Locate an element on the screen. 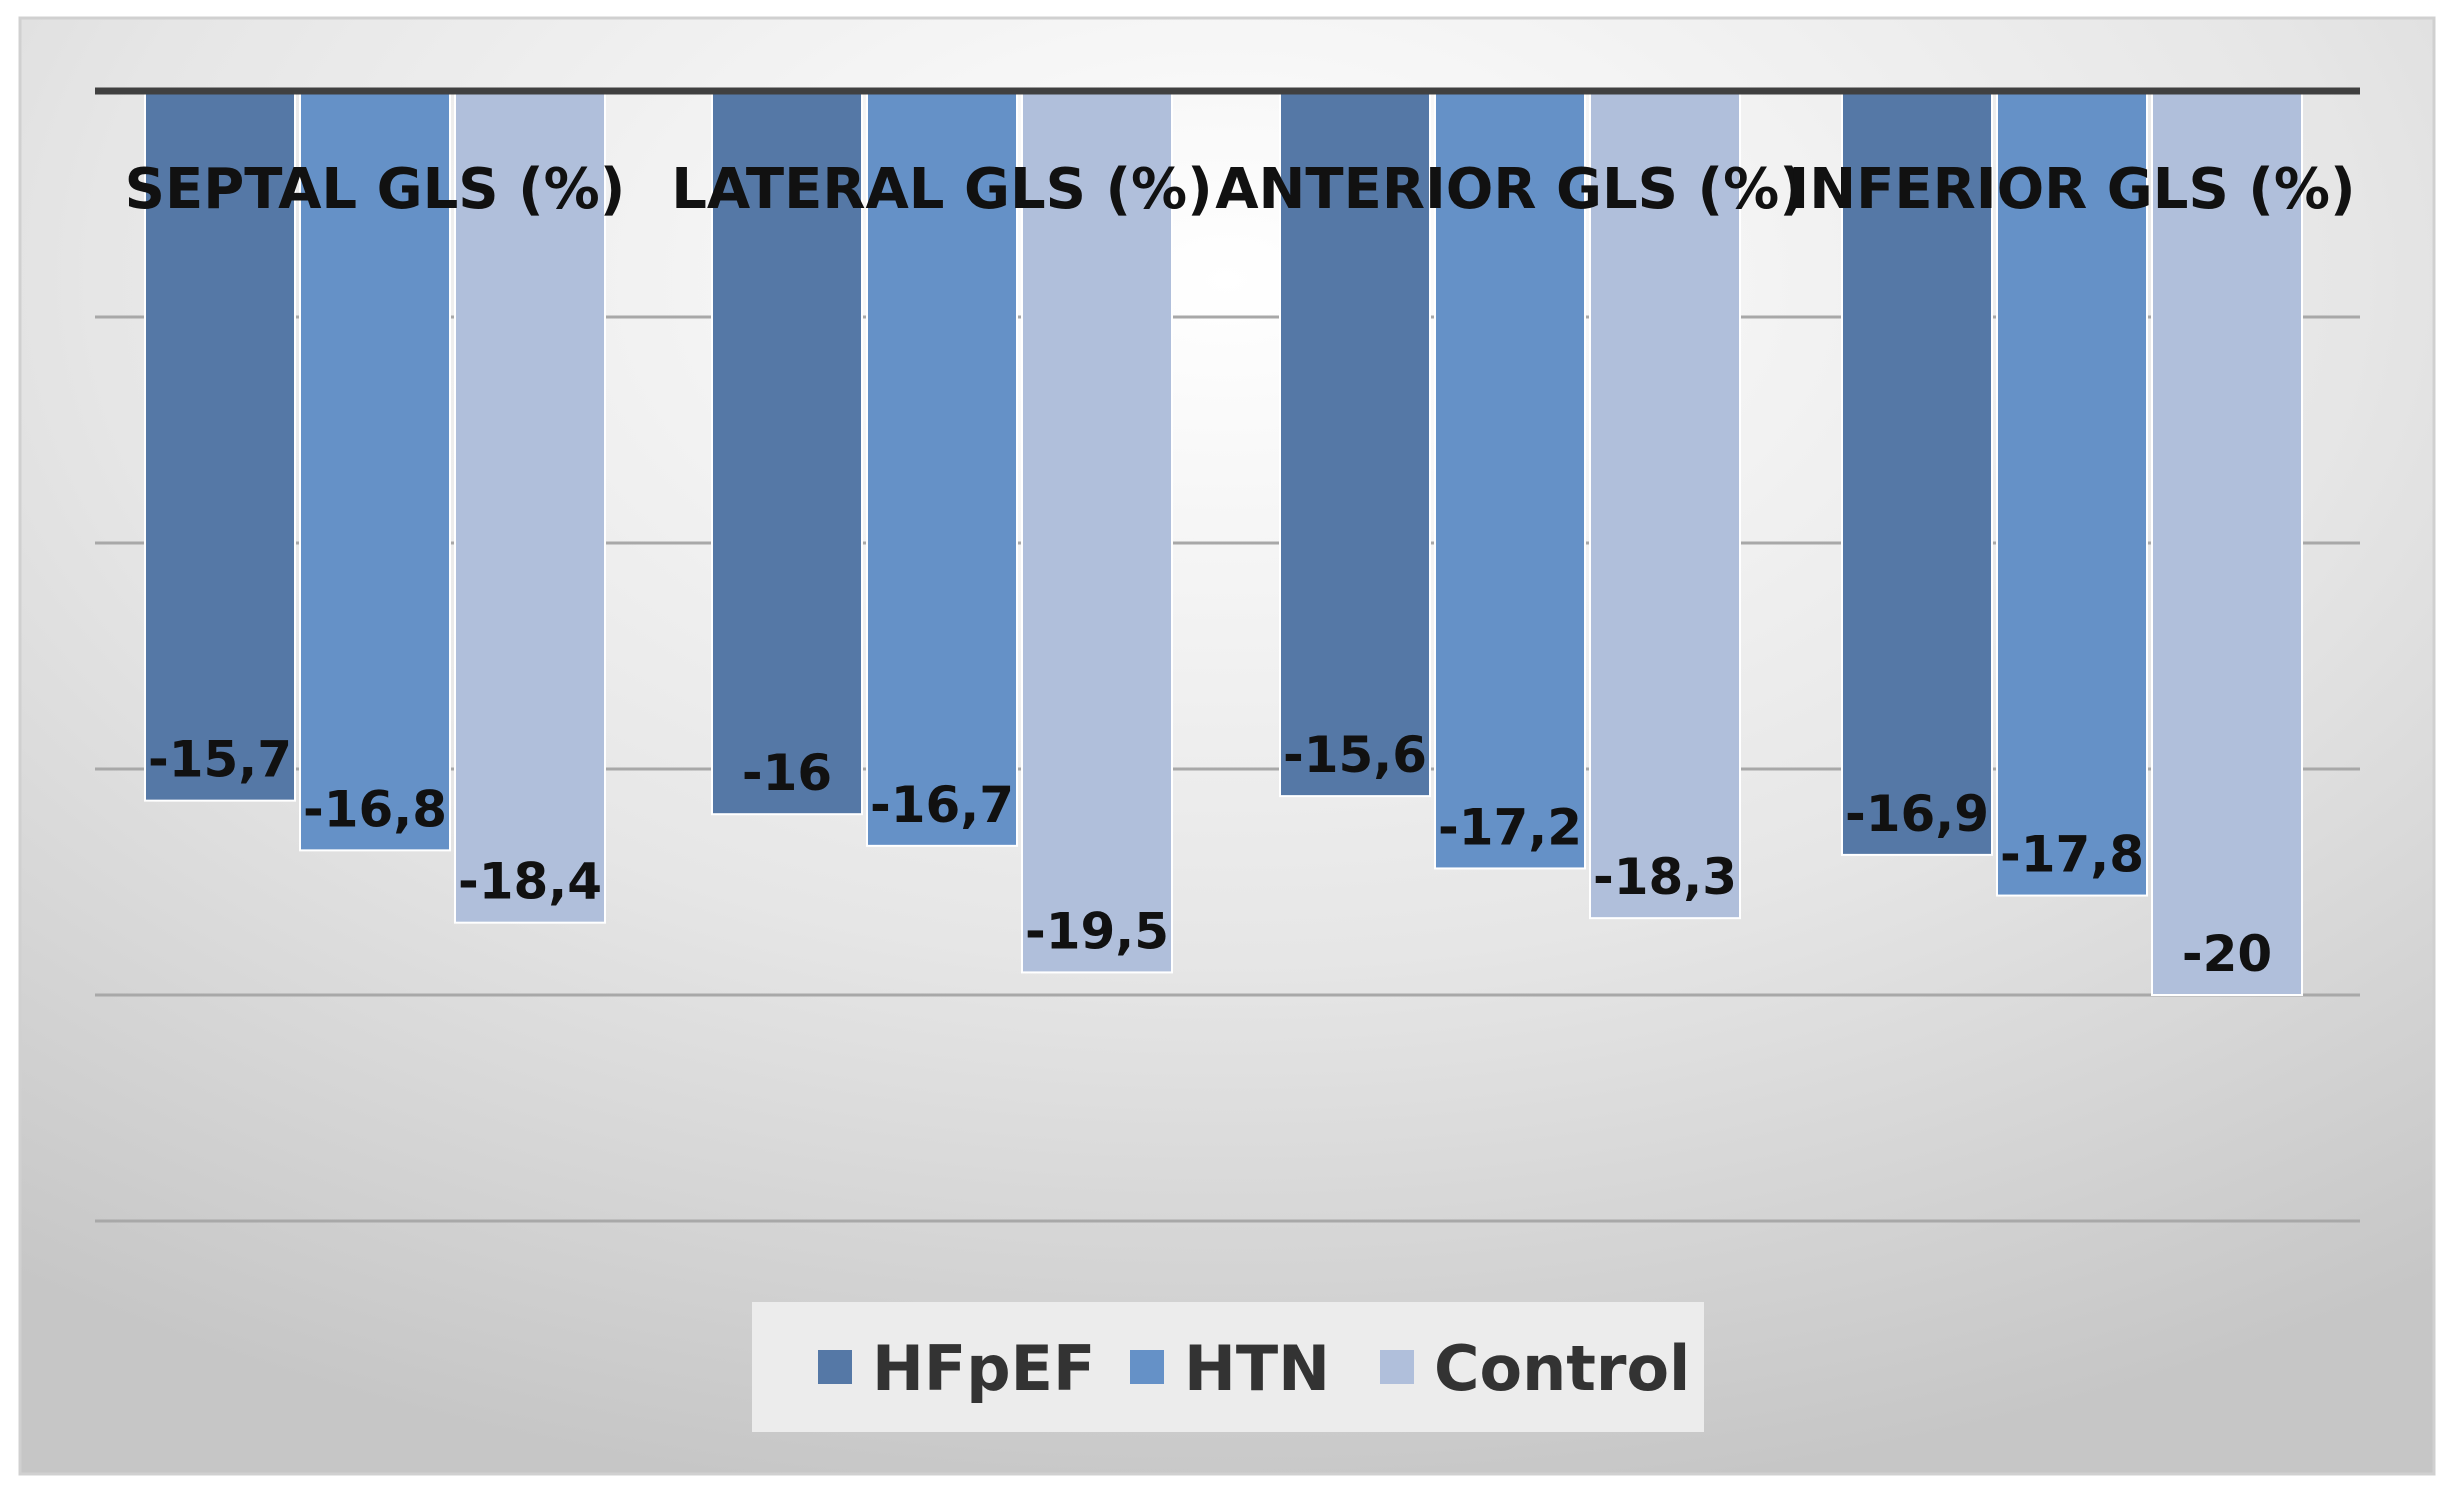 This screenshot has height=1506, width=2452. data-label-control-lateral-gls: -19,5 is located at coordinates (1097, 931).